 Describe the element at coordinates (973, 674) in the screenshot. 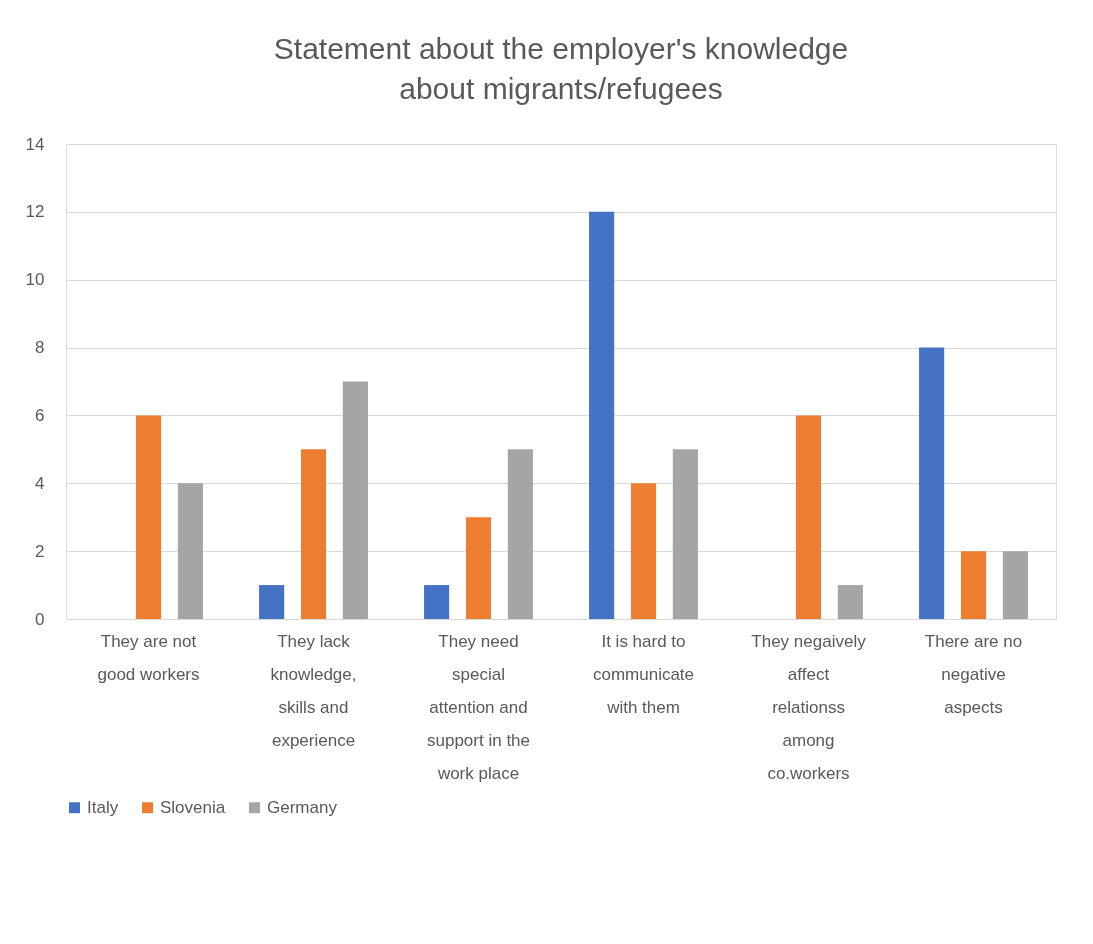

I see `x-tick-label: There are no negative aspects` at that location.